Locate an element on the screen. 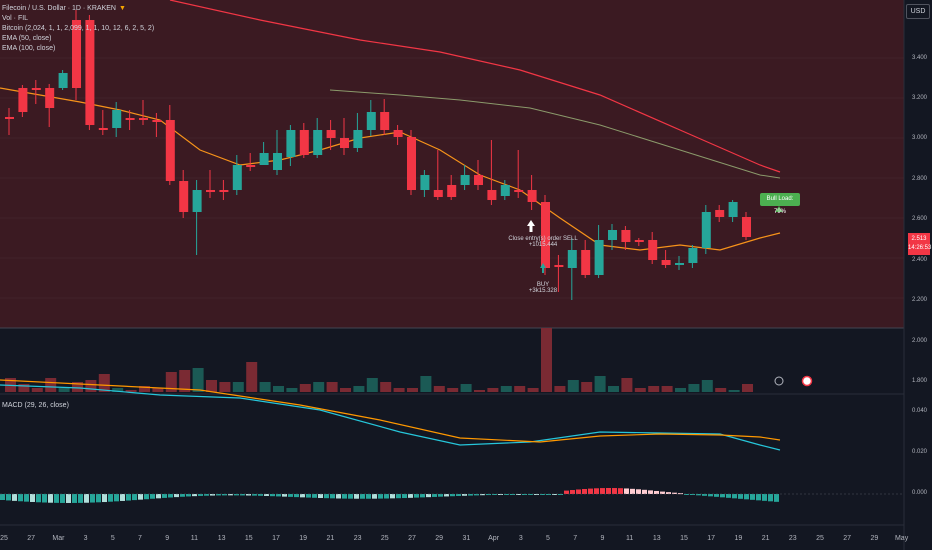  buy-value: +3k15.328 is located at coordinates (543, 291).